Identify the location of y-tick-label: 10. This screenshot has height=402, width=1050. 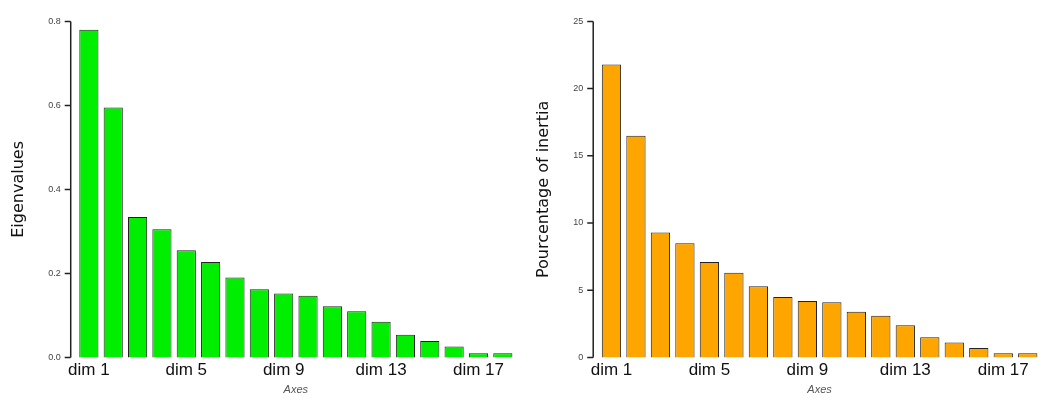
(578, 222).